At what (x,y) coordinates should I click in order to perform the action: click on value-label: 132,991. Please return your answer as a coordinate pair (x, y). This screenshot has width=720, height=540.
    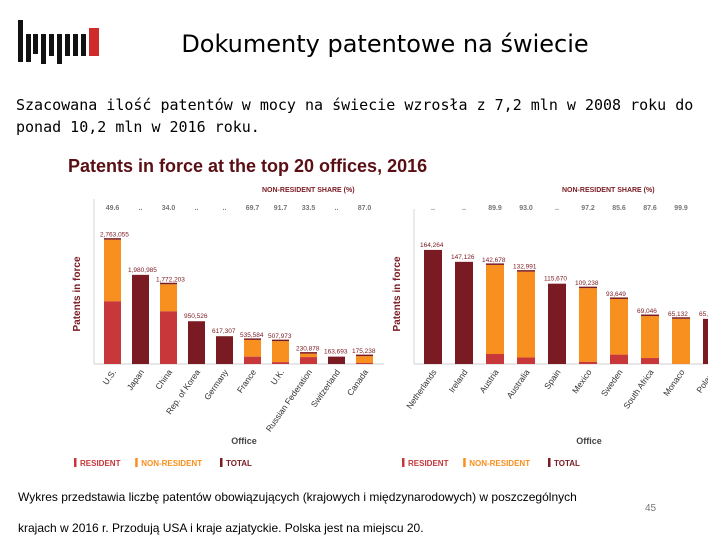
    Looking at the image, I should click on (525, 267).